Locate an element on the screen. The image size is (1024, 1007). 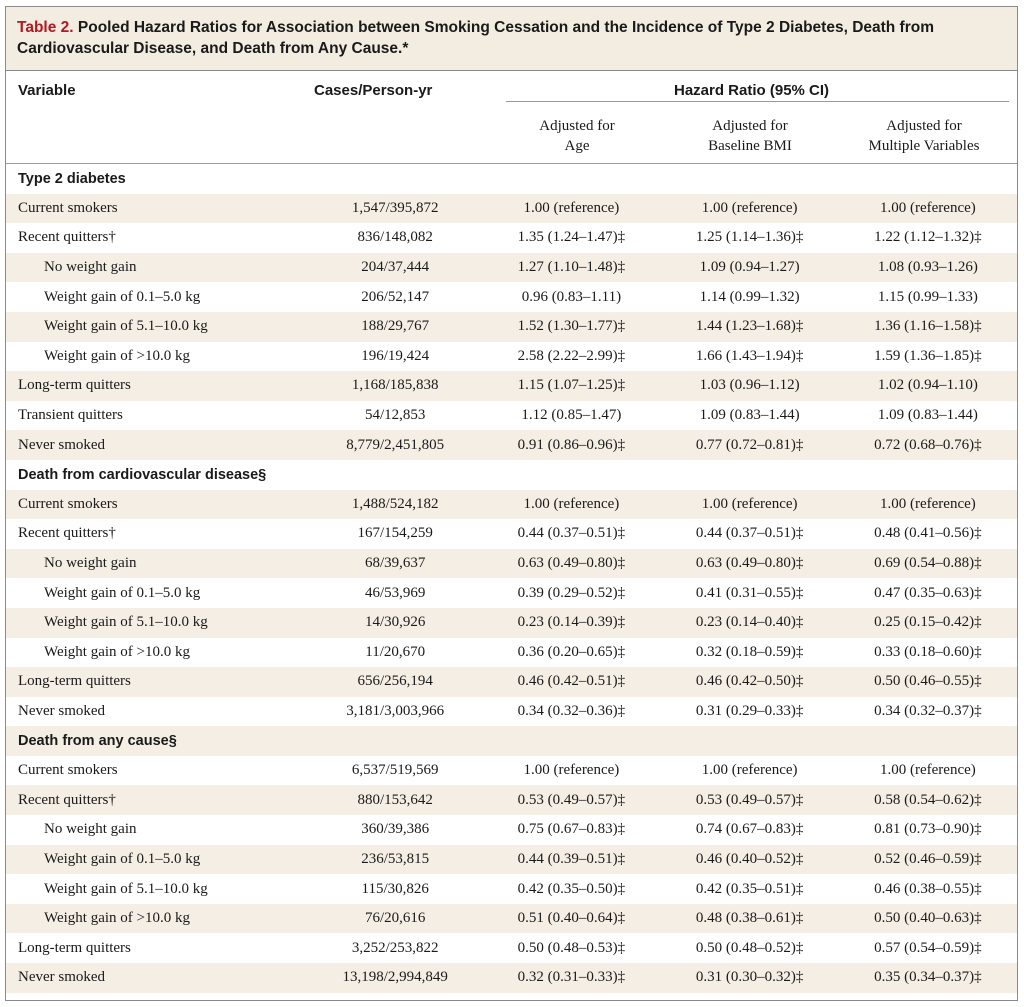
hr-bmi-cell: 0.74 (0.67–0.83)‡ is located at coordinates (749, 829).